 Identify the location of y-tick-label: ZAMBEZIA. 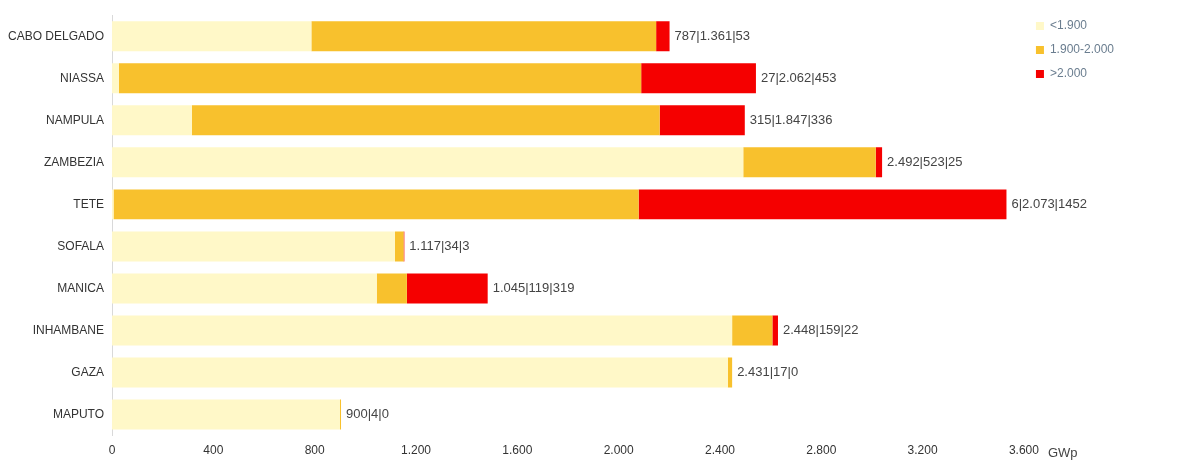
(74, 161).